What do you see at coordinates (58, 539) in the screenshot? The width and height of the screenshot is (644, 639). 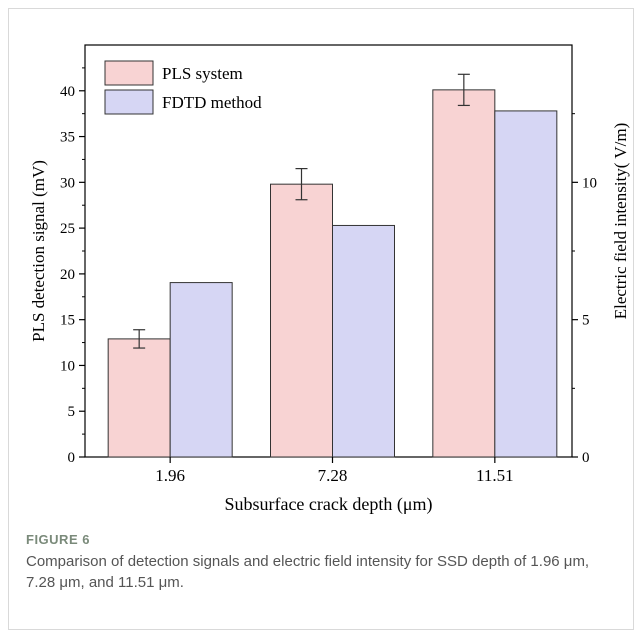 I see `figure-label: FIGURE 6` at bounding box center [58, 539].